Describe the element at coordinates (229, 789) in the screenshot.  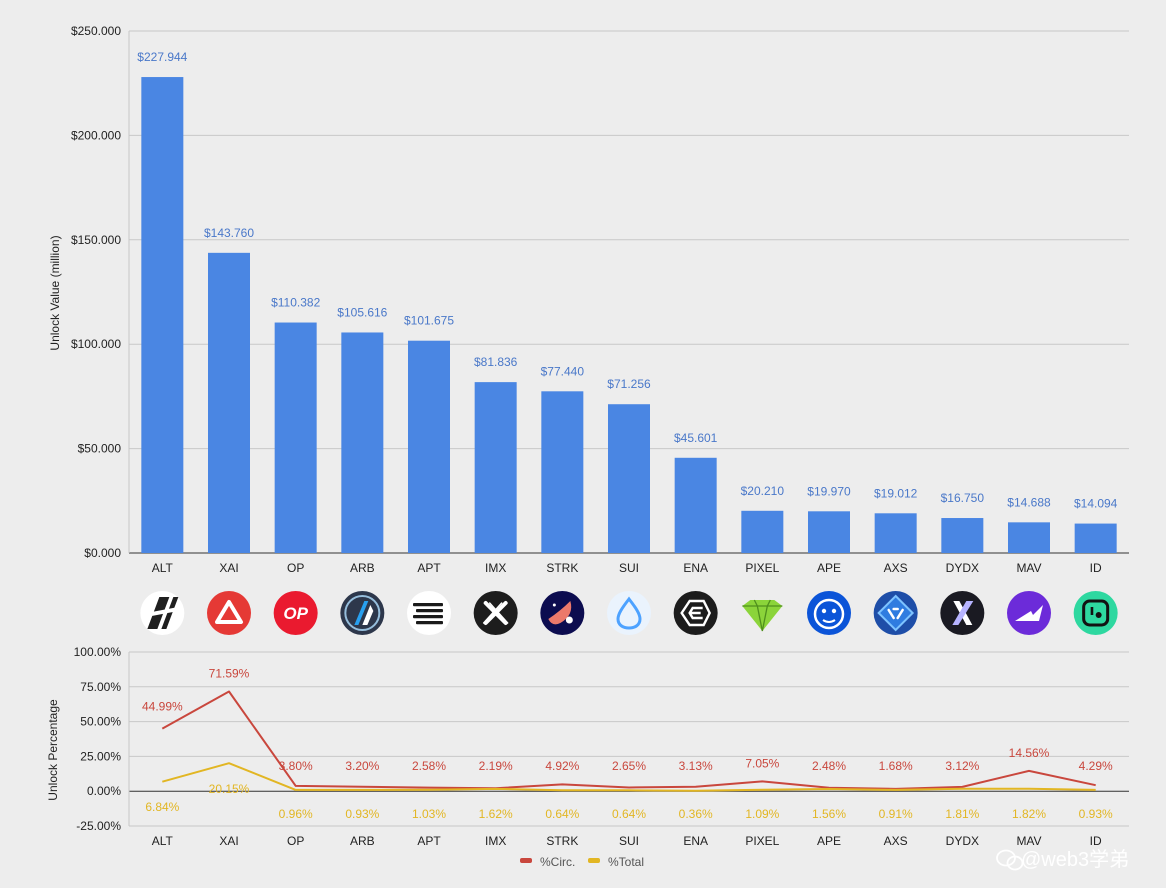
I see `line-data-label: 20.15%` at that location.